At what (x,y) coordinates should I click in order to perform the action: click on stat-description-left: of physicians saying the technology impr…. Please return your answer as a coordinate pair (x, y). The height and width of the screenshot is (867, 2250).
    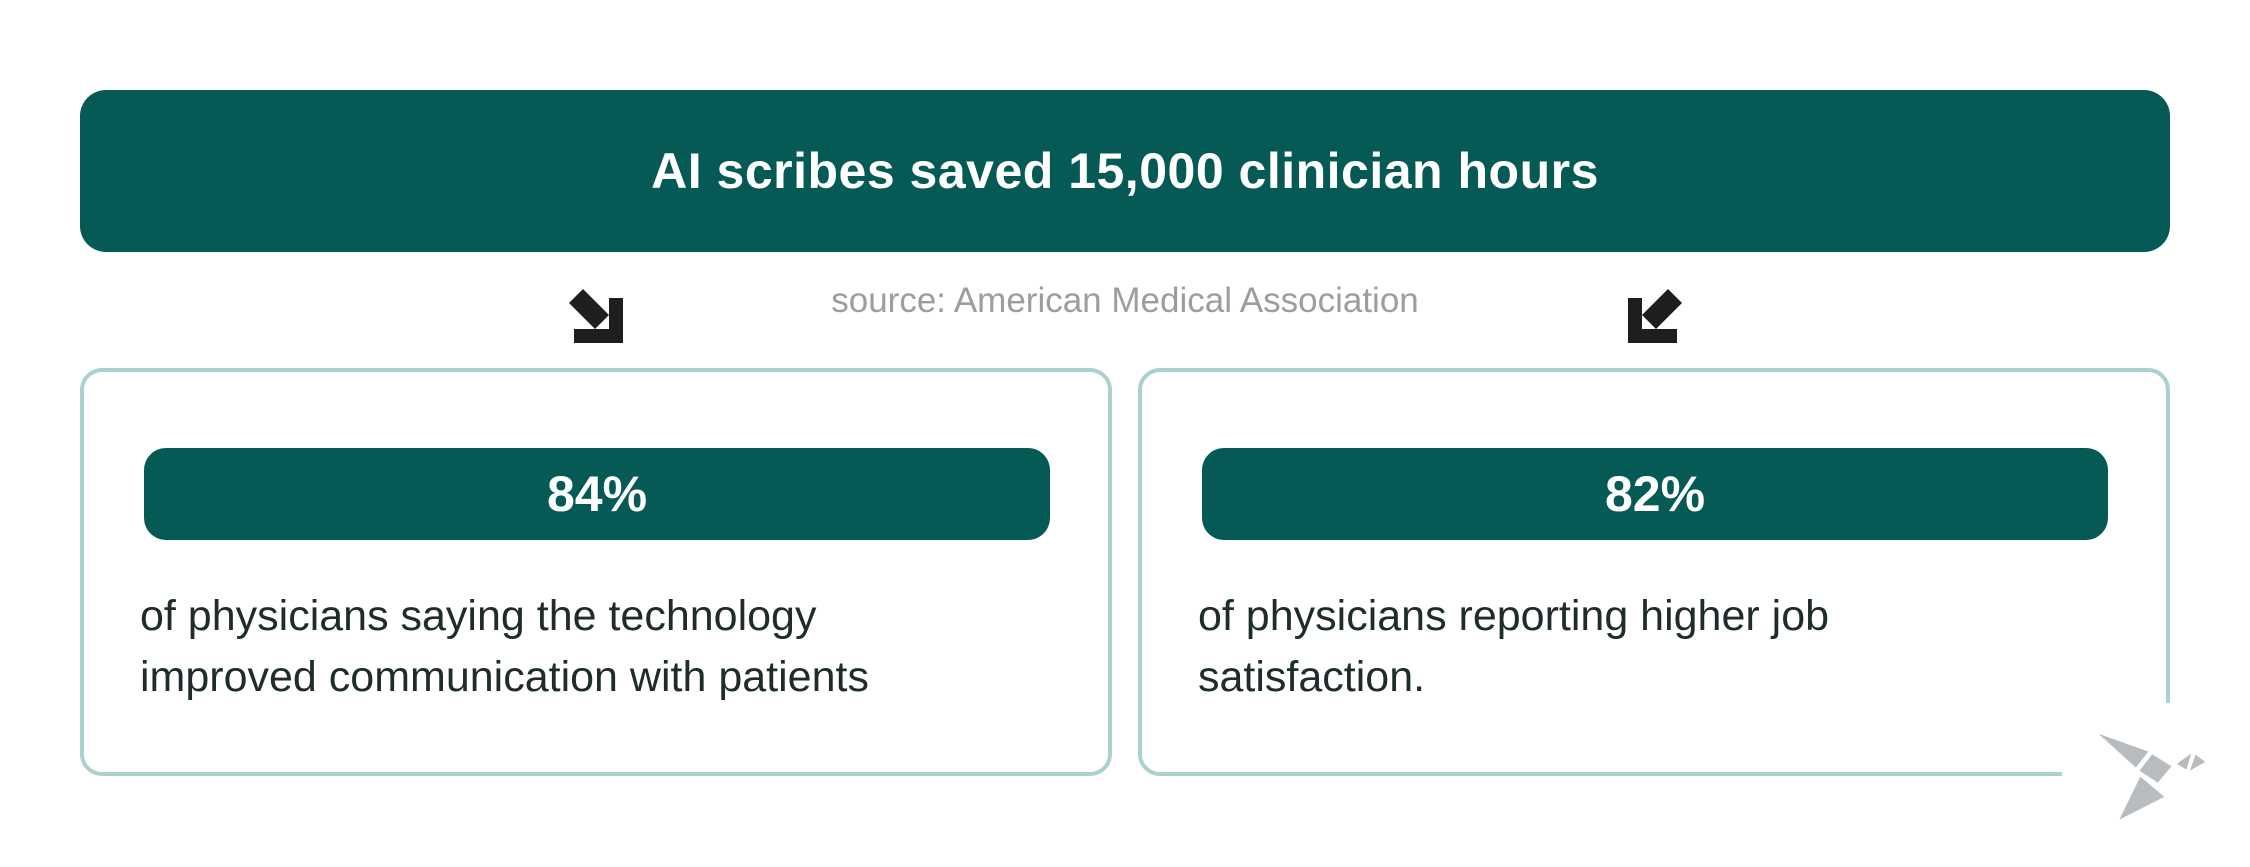
    Looking at the image, I should click on (606, 647).